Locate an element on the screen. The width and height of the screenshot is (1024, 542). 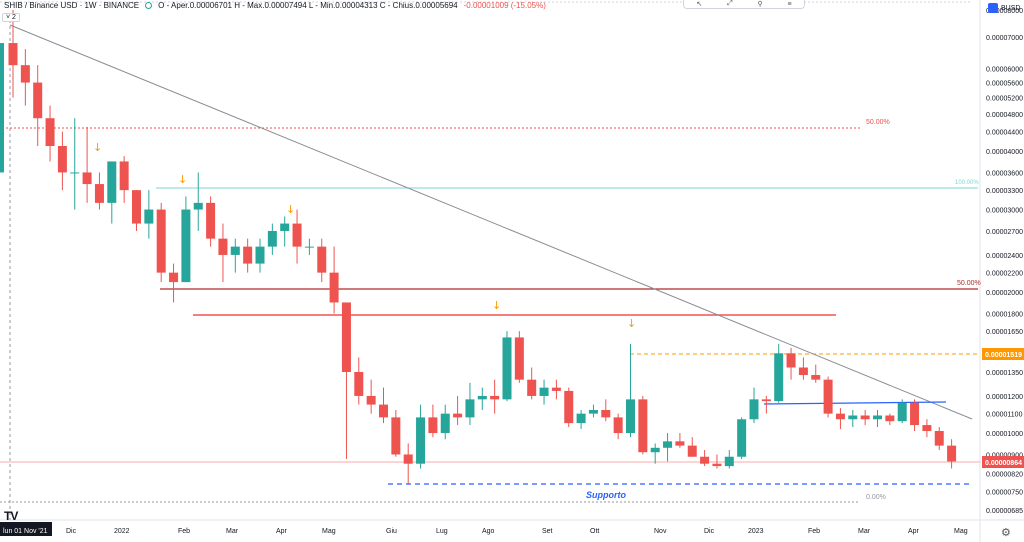
time-tick-label: 2023 is located at coordinates (756, 531).